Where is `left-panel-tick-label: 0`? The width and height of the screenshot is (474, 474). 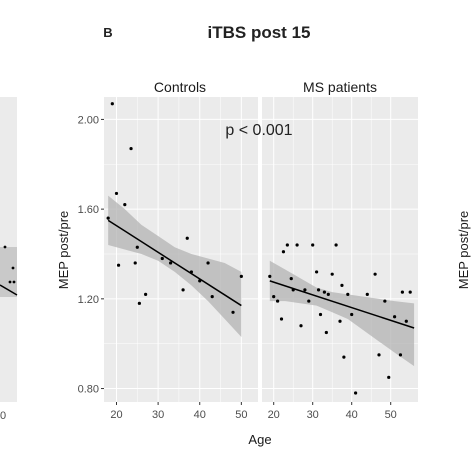
left-panel-tick-label: 0 is located at coordinates (3, 416).